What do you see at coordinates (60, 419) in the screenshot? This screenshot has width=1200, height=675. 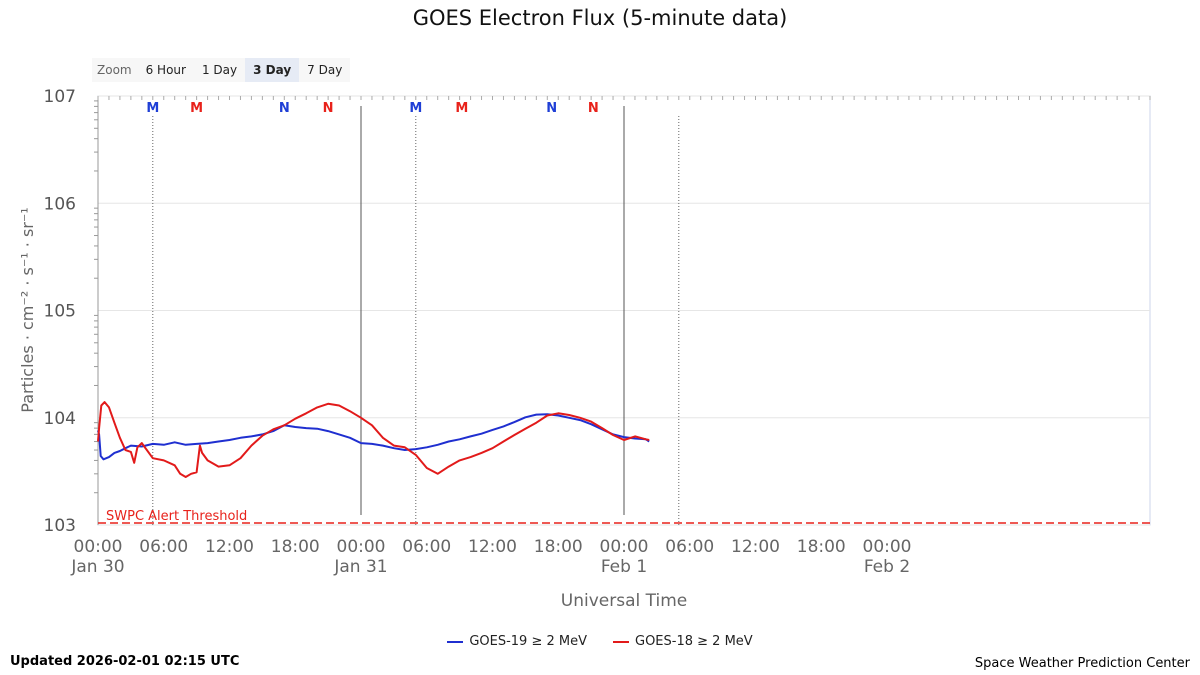 I see `y-tick-label: 104` at bounding box center [60, 419].